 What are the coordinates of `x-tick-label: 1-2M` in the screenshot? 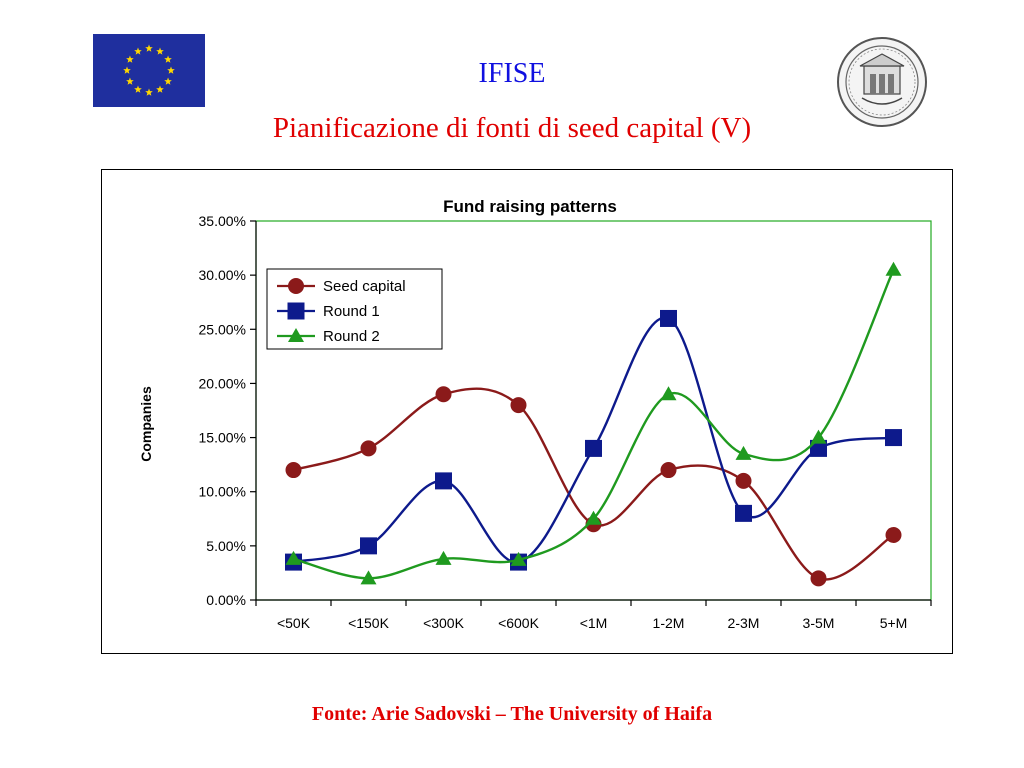 It's located at (669, 623).